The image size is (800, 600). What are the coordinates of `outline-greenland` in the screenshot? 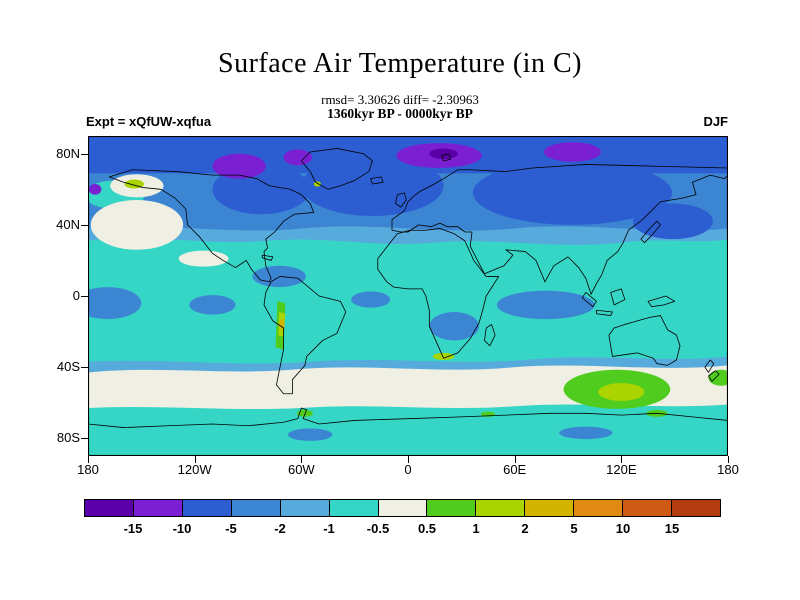 It's located at (336, 169).